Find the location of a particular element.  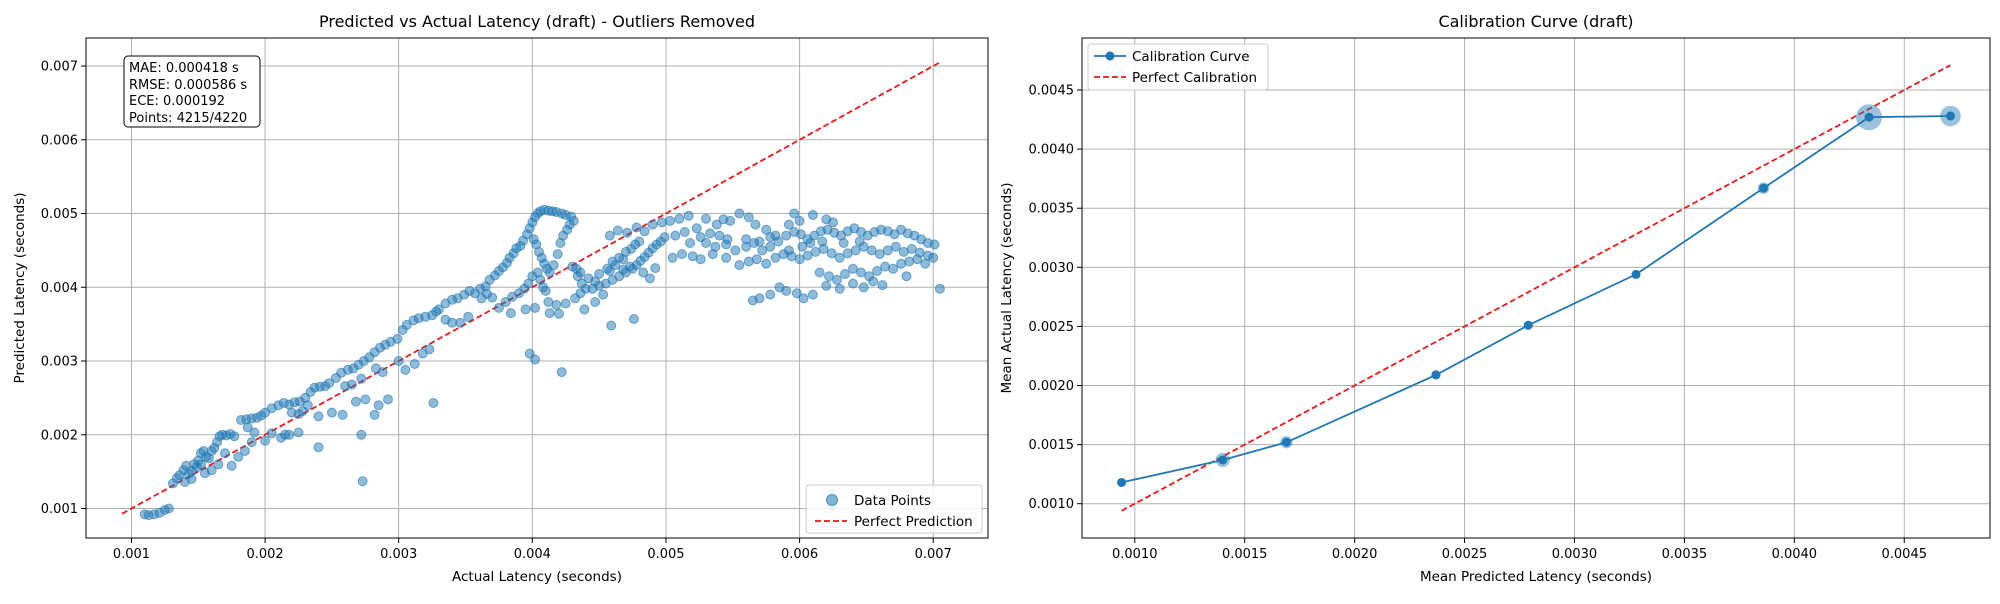

calibration-title: Calibration Curve (draft) is located at coordinates (1535, 21).